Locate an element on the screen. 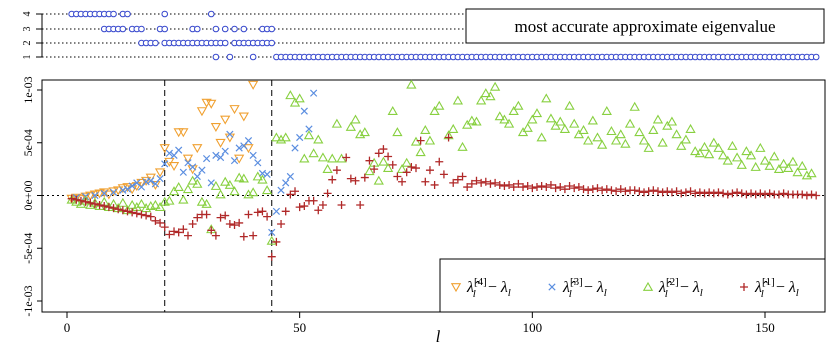 Image resolution: width=831 pixels, height=347 pixels. legend-entry-3: λ̂[2] l − λl is located at coordinates (672, 288).